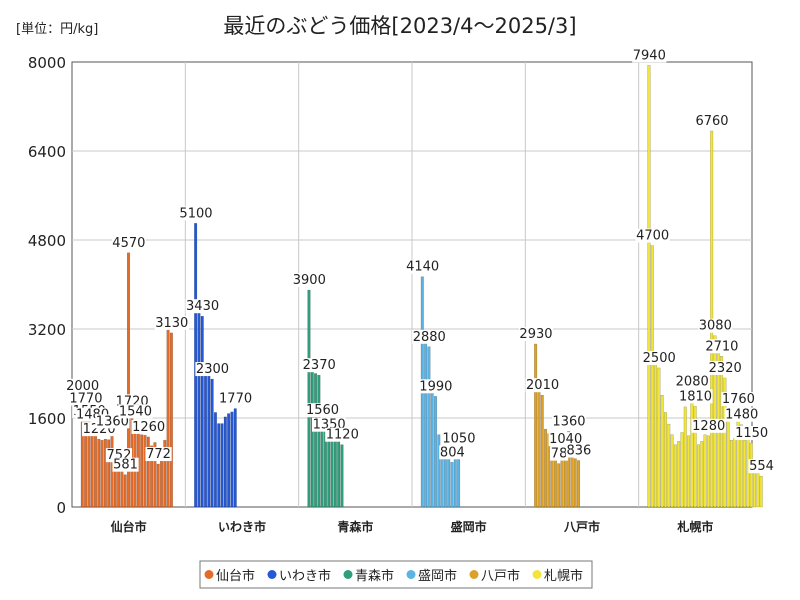 This screenshot has height=600, width=800. I want to click on bar-いわき市-3, so click(202, 412).